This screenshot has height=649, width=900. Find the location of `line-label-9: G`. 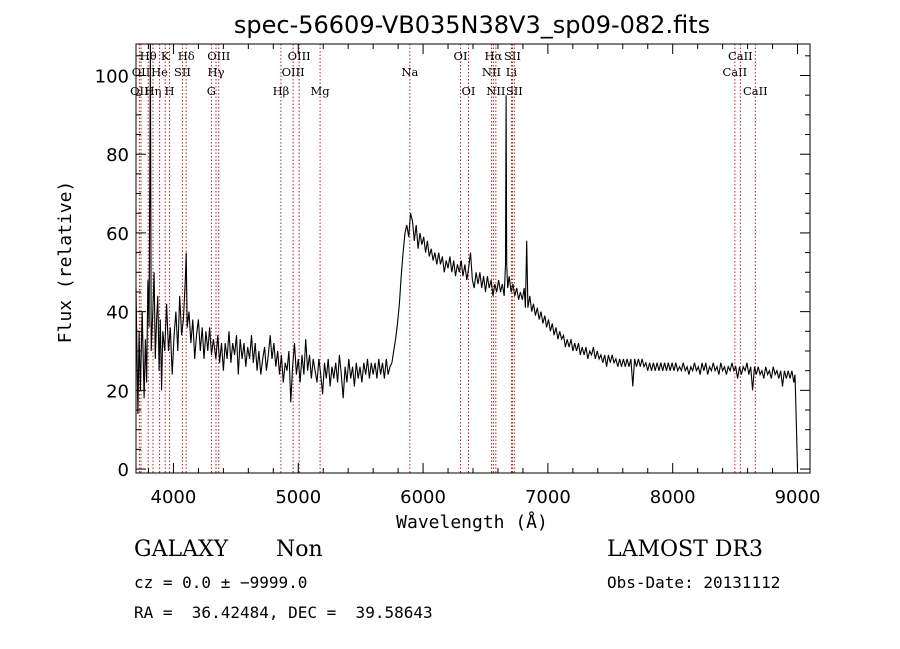

line-label-9: G is located at coordinates (211, 91).